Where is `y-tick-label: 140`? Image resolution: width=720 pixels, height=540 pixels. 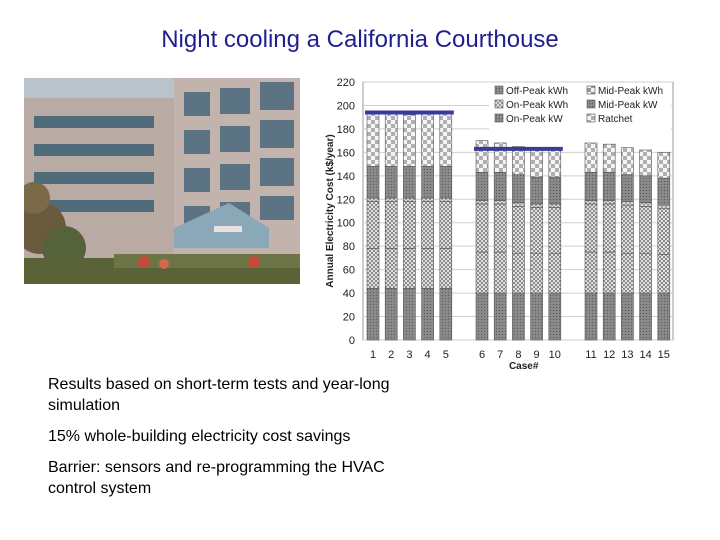 y-tick-label: 140 is located at coordinates (346, 177).